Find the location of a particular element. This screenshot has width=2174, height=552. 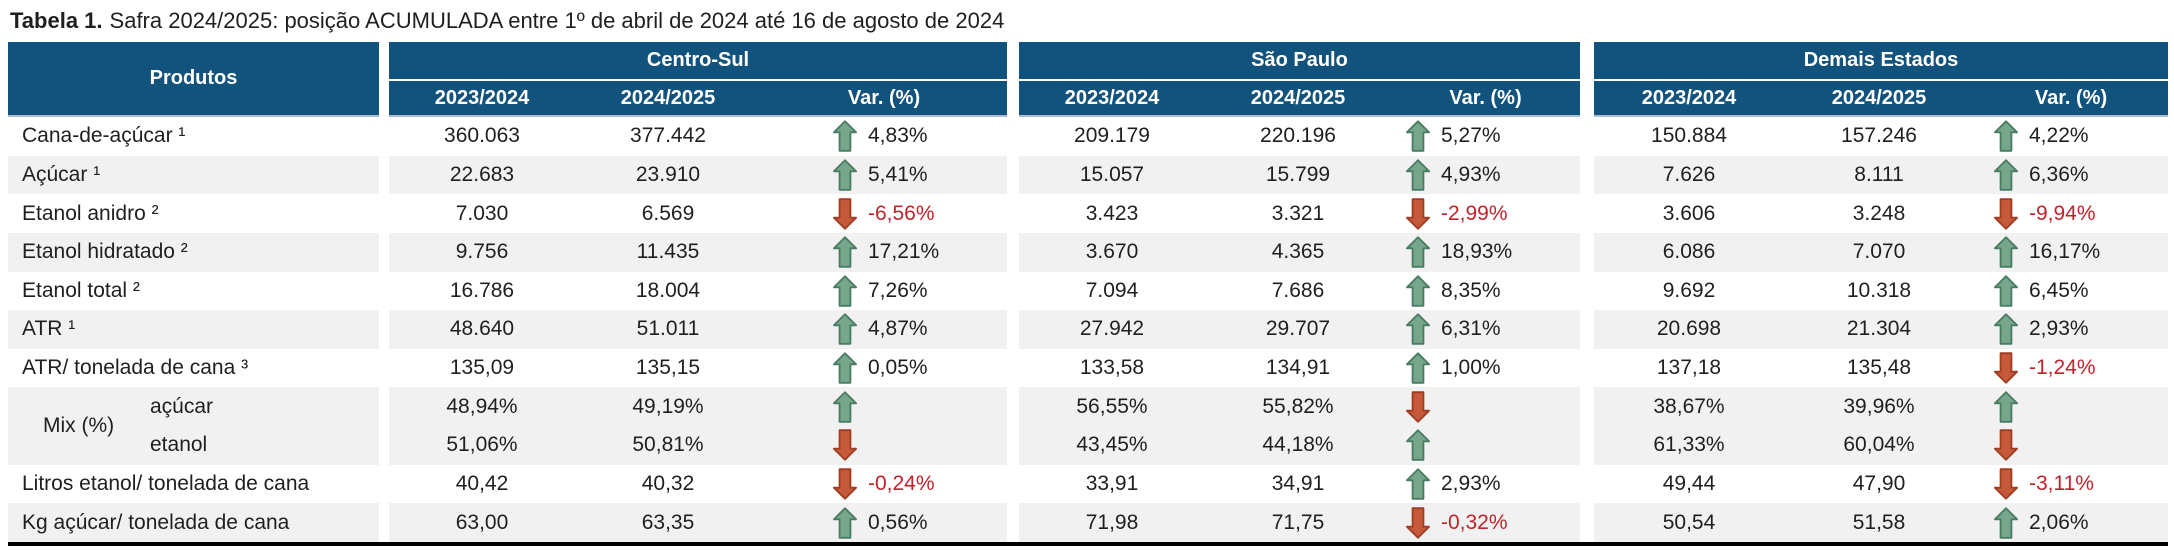

group-cell: 22.683 23.910 5,41% is located at coordinates (698, 175).